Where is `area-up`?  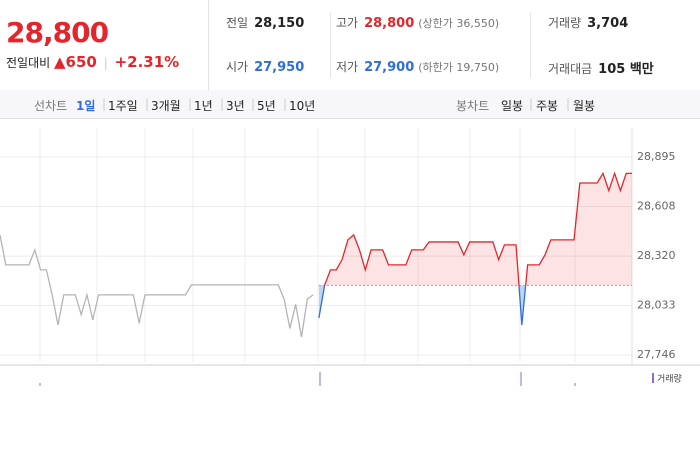 area-up is located at coordinates (475, 229).